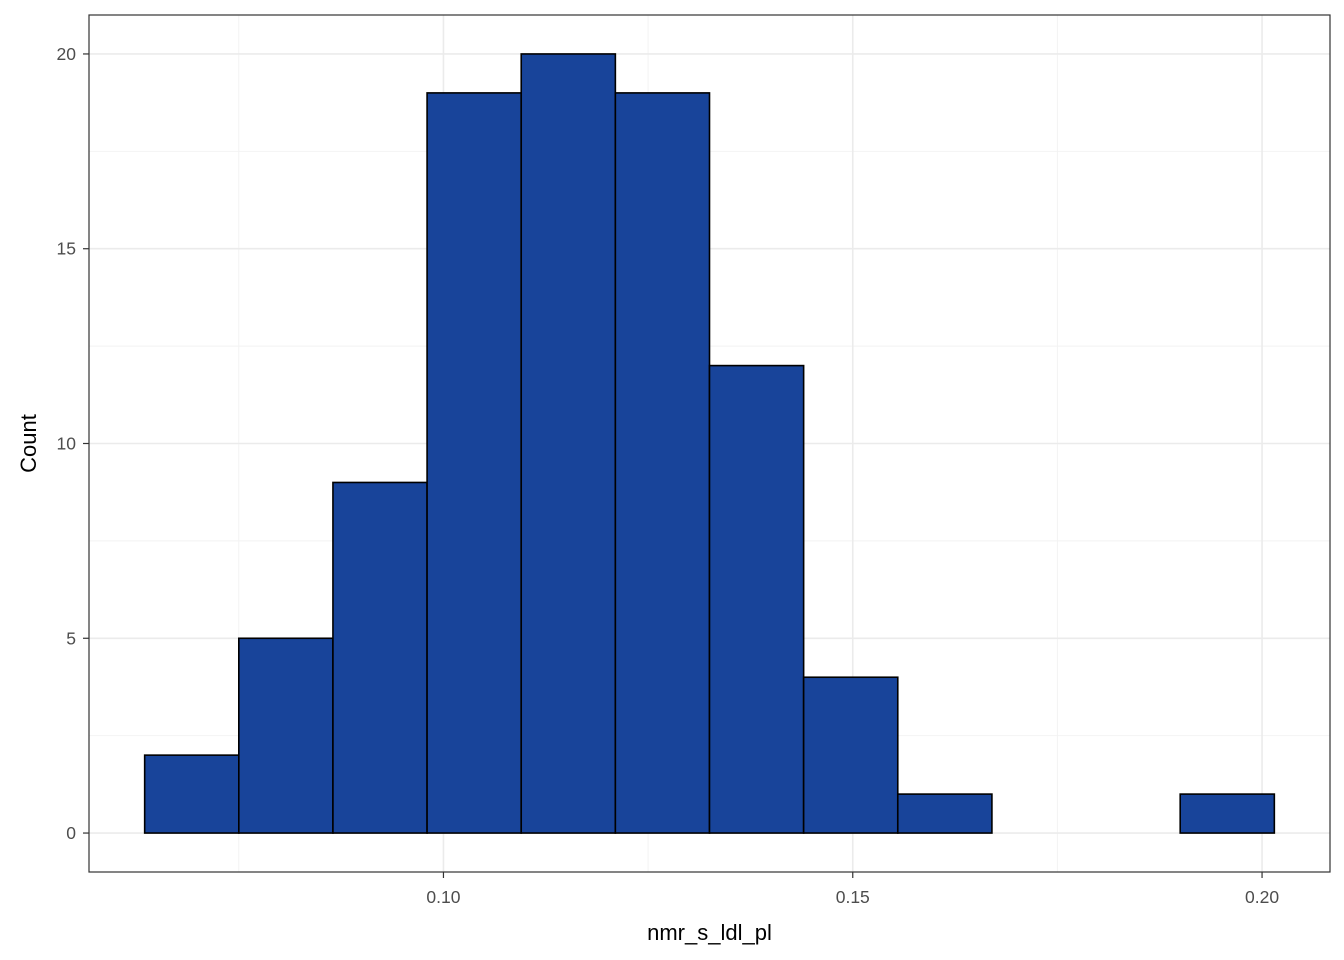 The width and height of the screenshot is (1344, 960). What do you see at coordinates (1262, 897) in the screenshot?
I see `x-tick-label: 0.20` at bounding box center [1262, 897].